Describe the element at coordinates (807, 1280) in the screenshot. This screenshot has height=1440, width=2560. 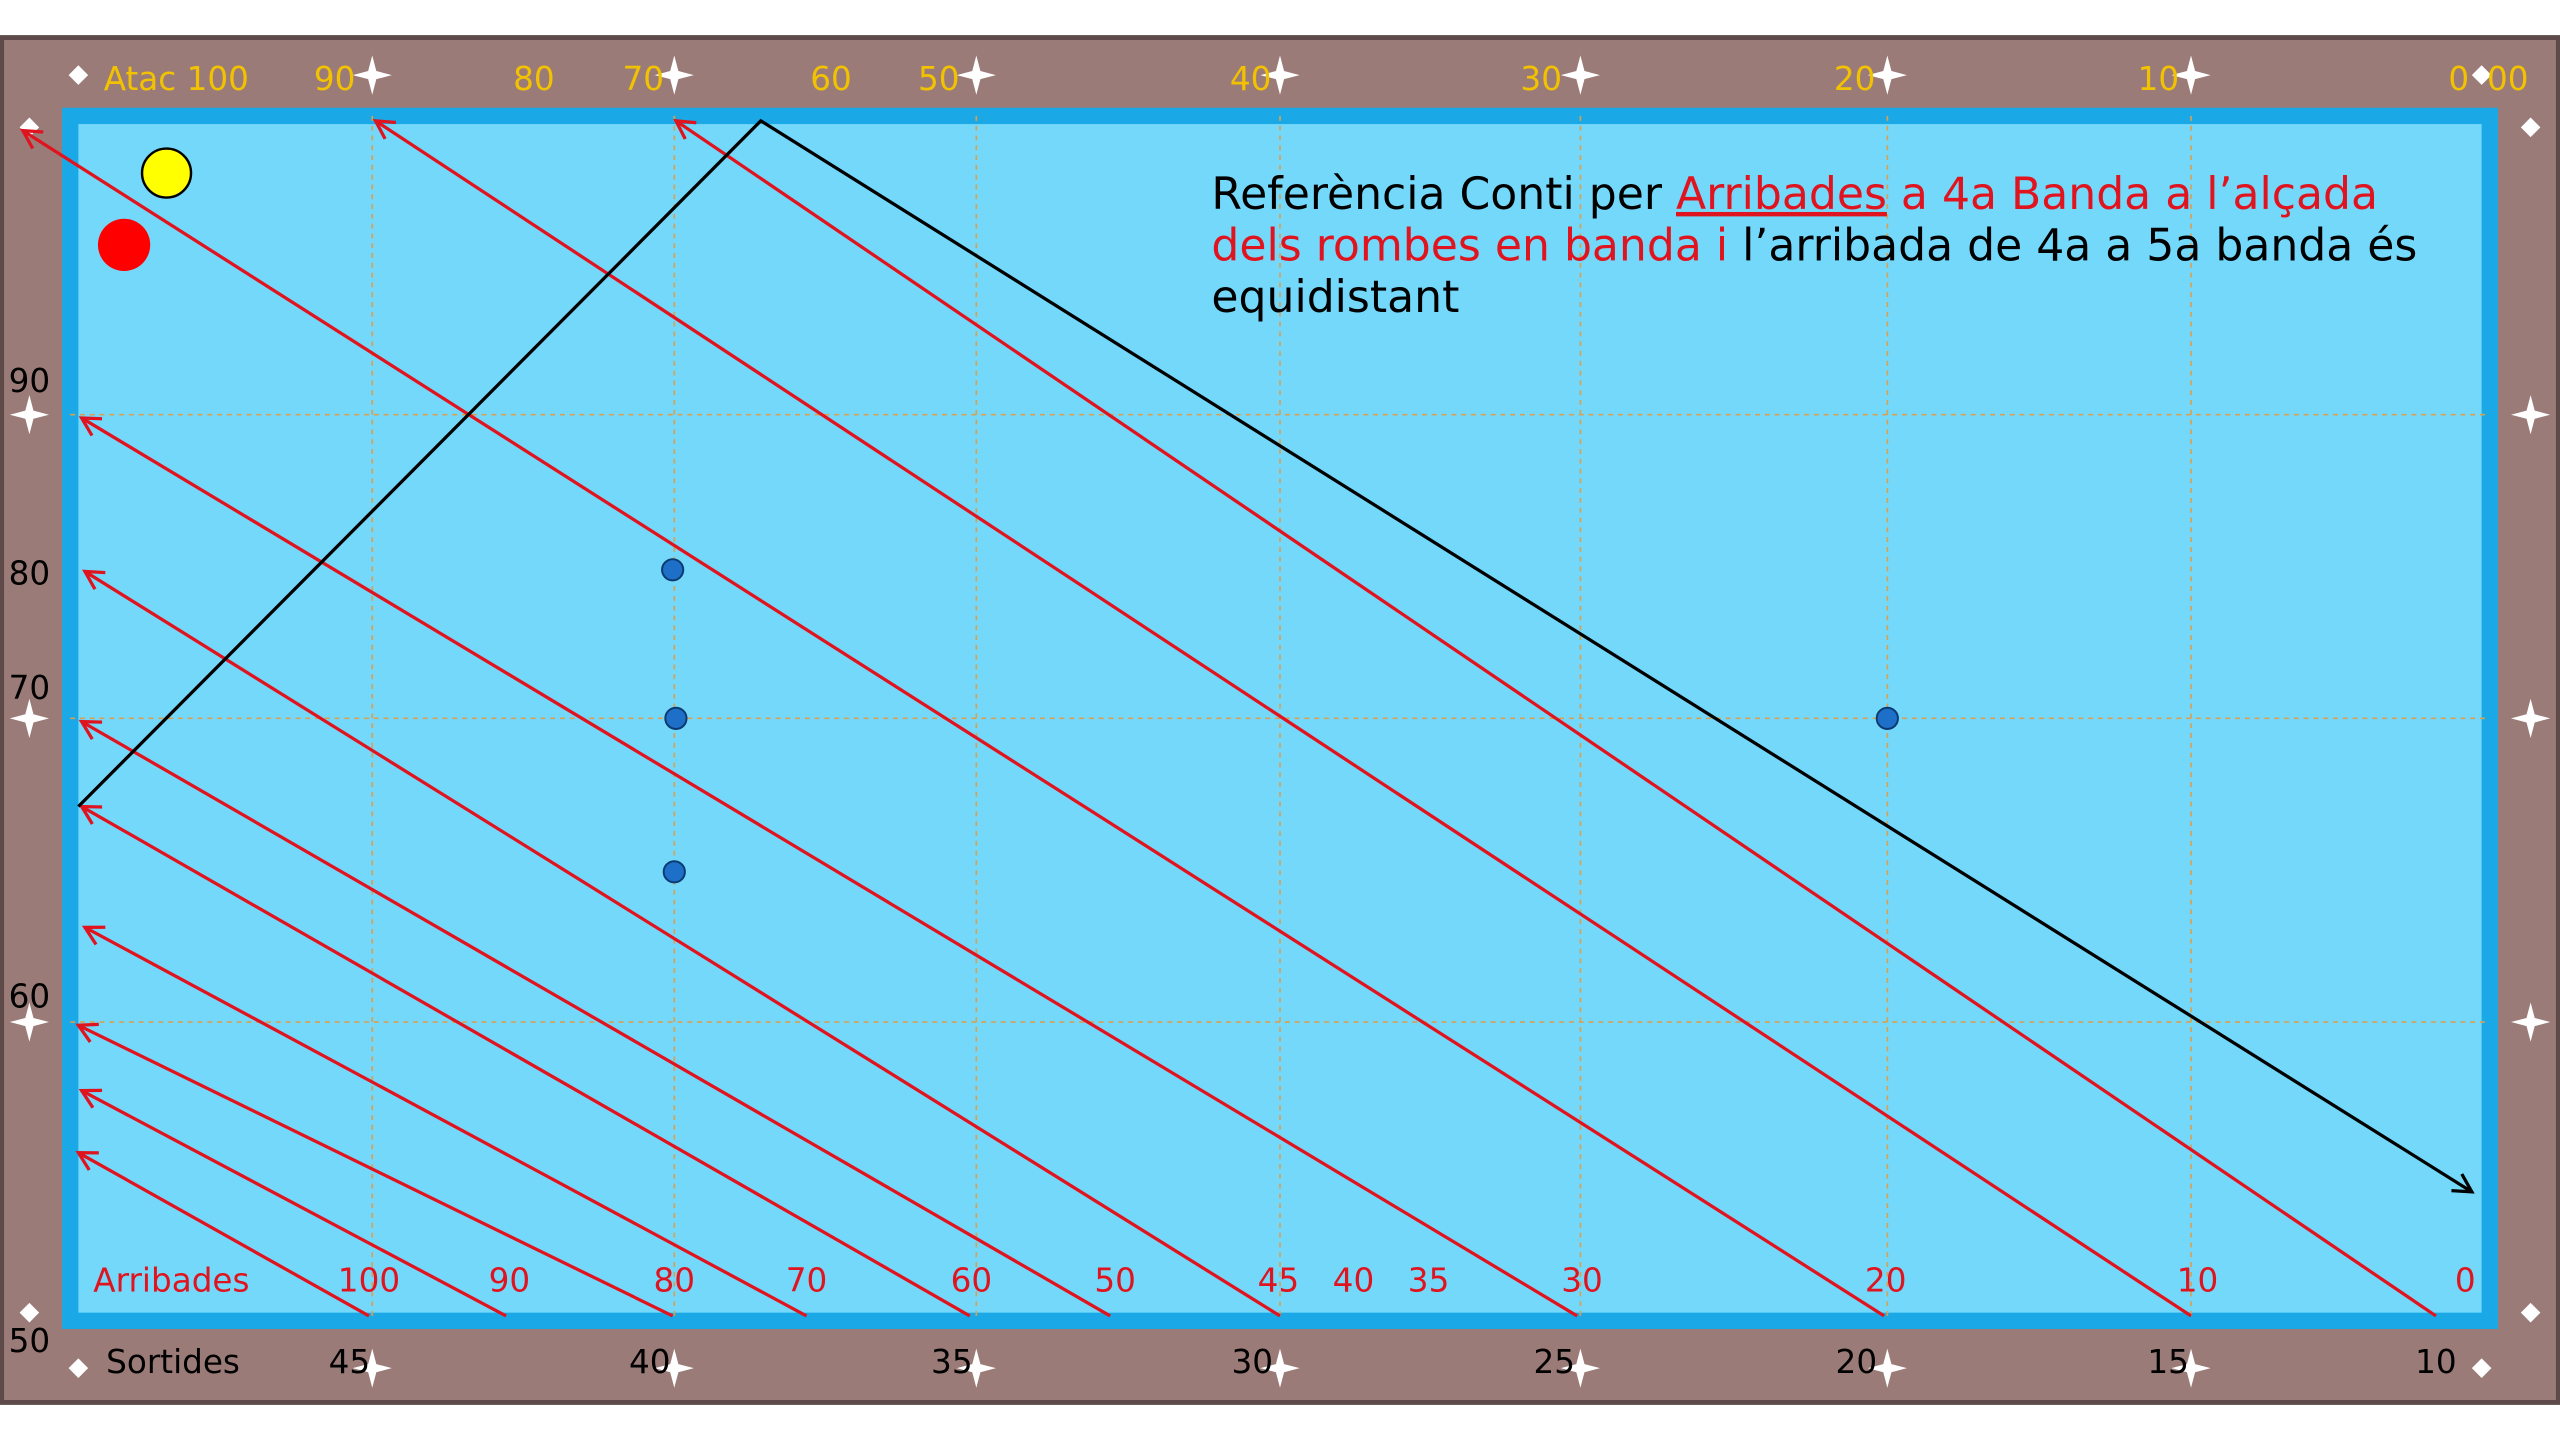
I see `arrival-label: 70` at that location.